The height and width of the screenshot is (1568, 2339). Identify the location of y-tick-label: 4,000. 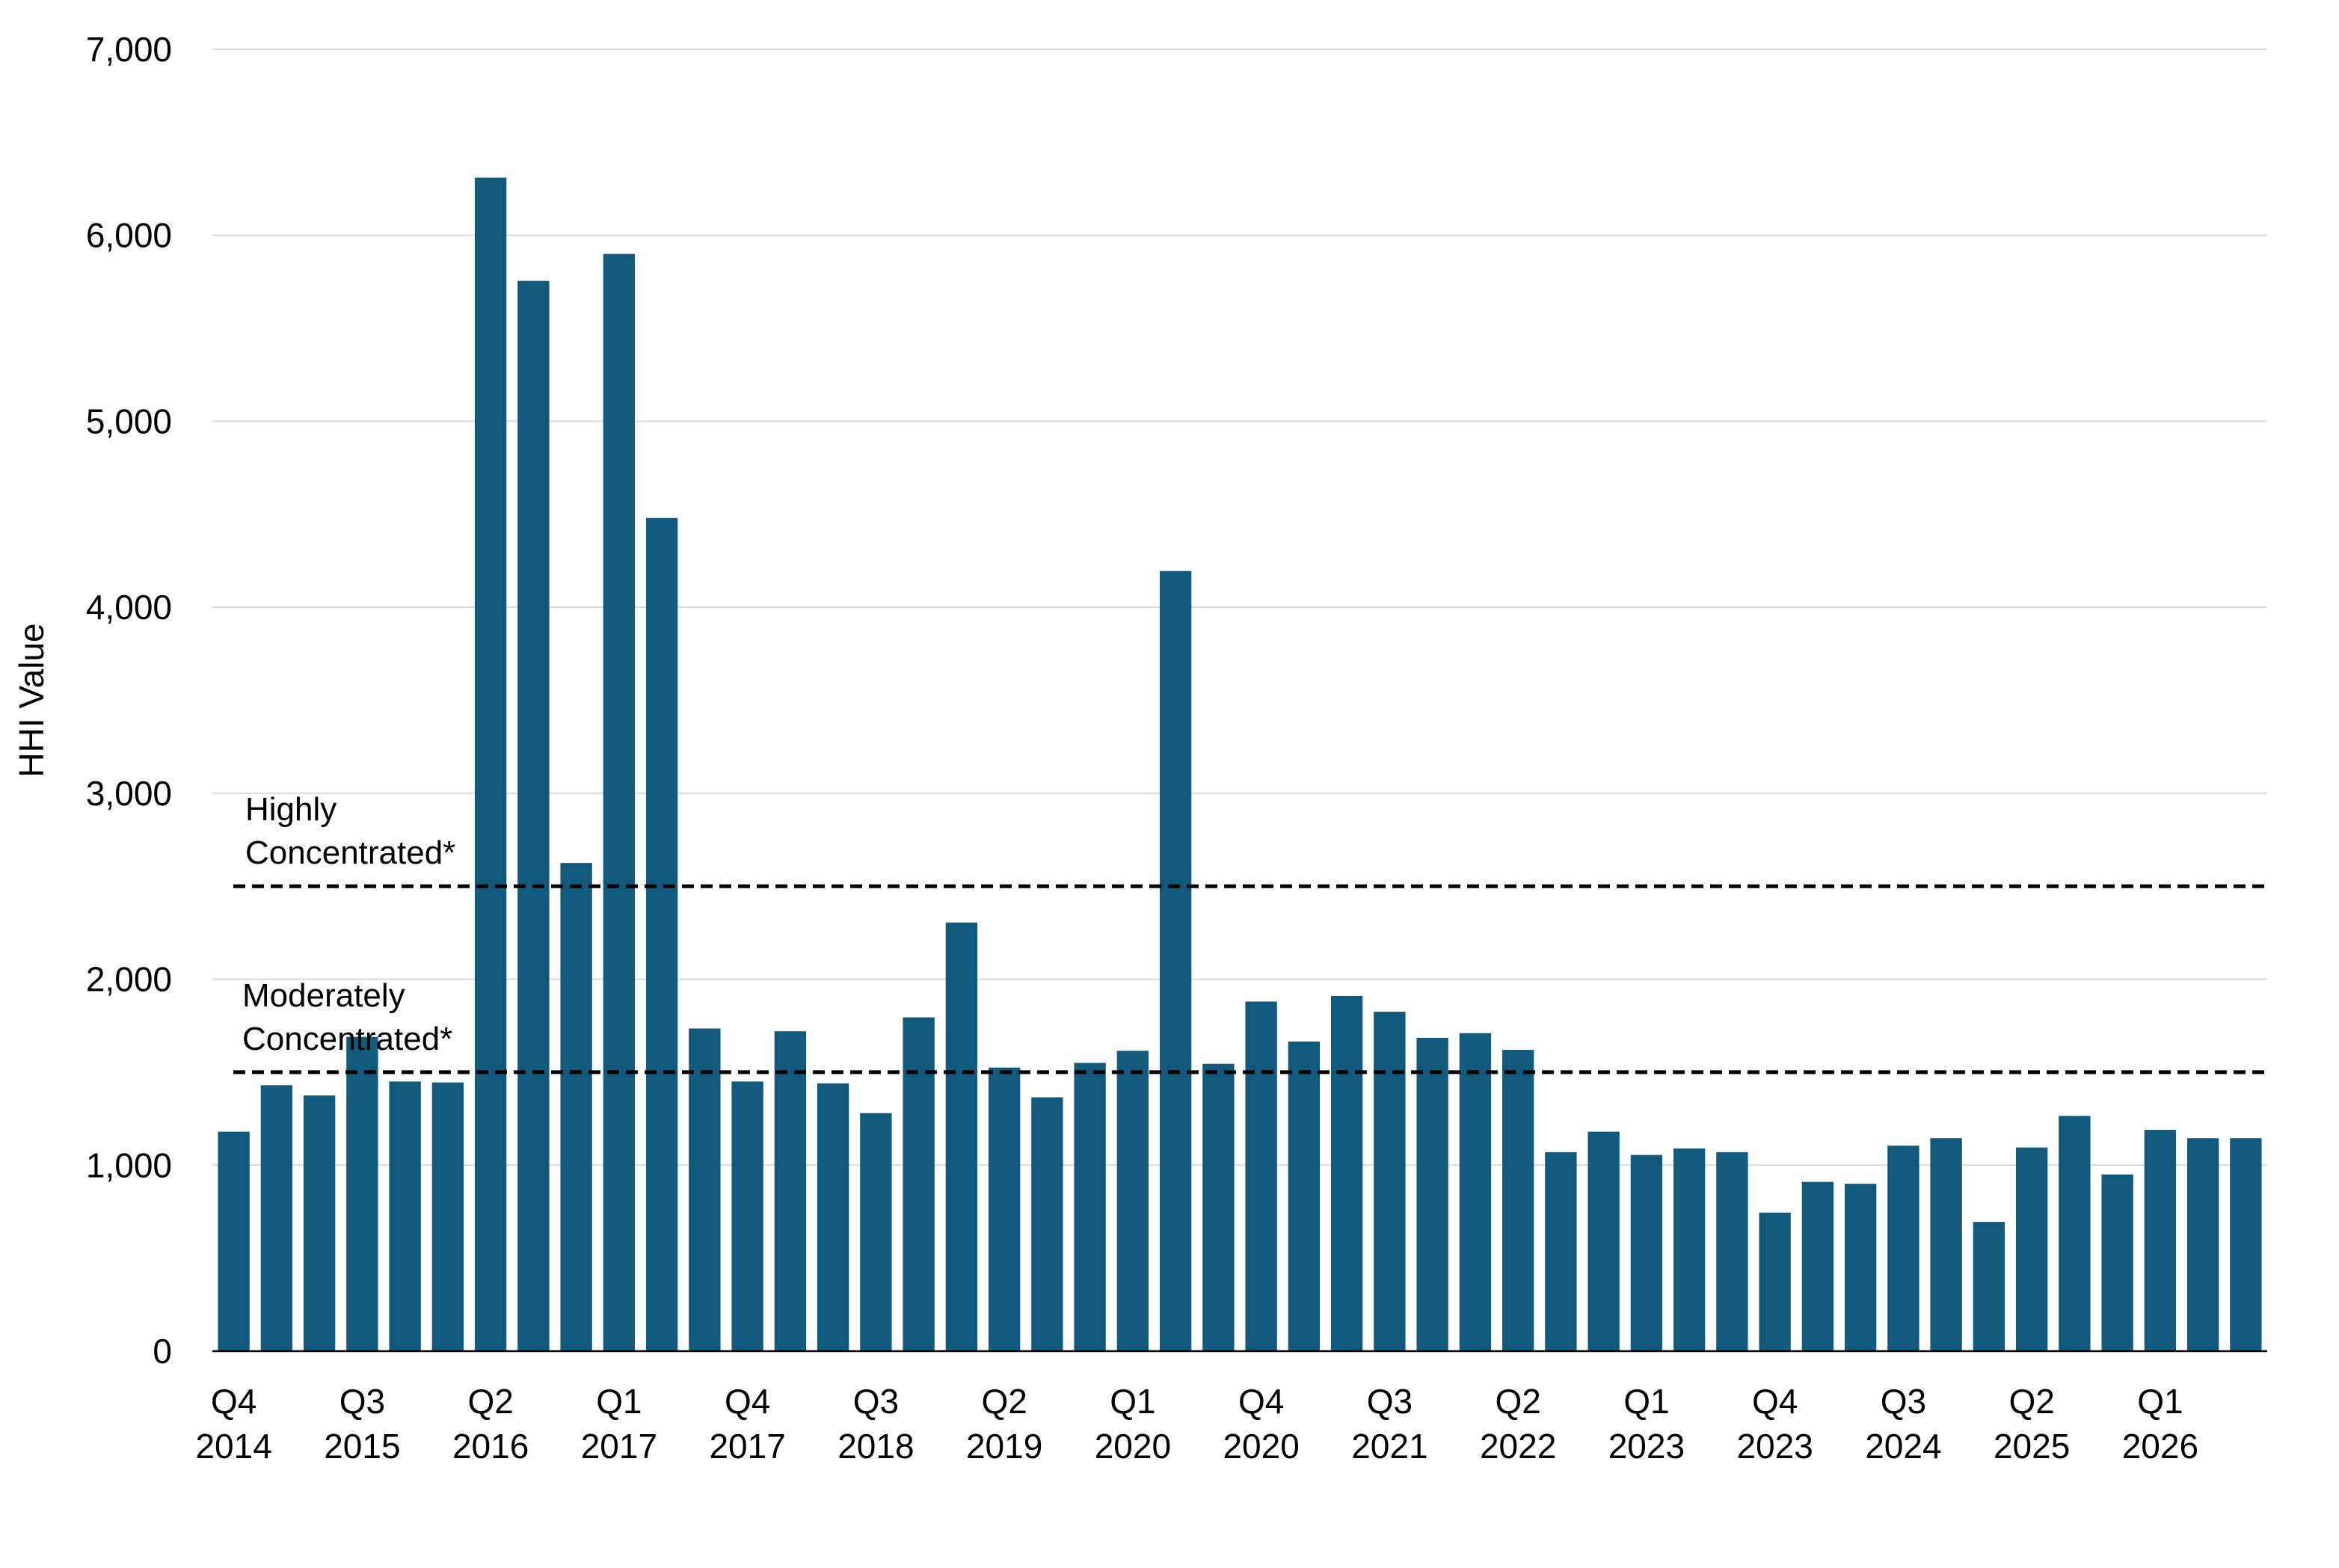
(129, 607).